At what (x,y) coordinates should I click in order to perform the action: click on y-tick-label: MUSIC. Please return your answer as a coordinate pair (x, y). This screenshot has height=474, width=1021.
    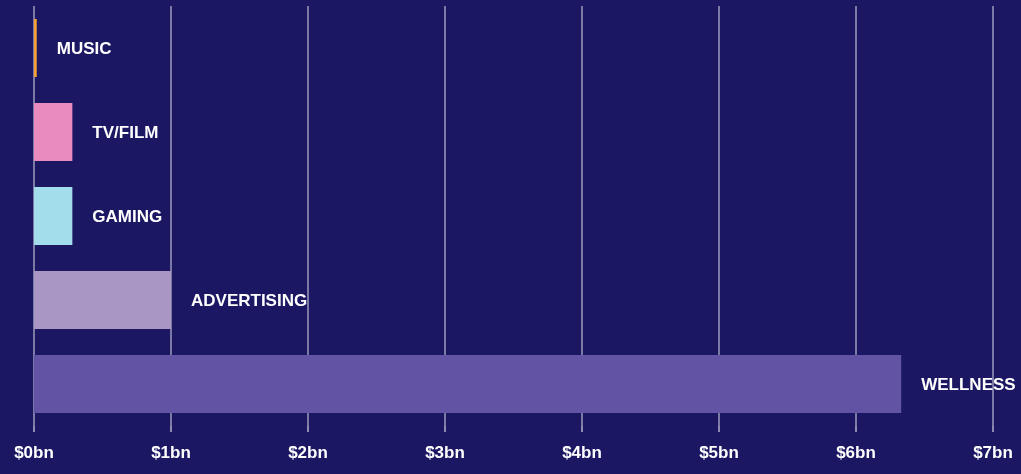
    Looking at the image, I should click on (84, 48).